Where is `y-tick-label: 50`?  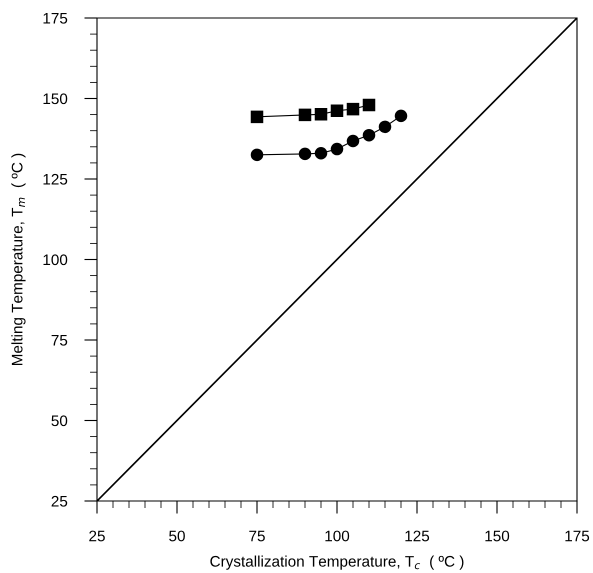 y-tick-label: 50 is located at coordinates (59, 420).